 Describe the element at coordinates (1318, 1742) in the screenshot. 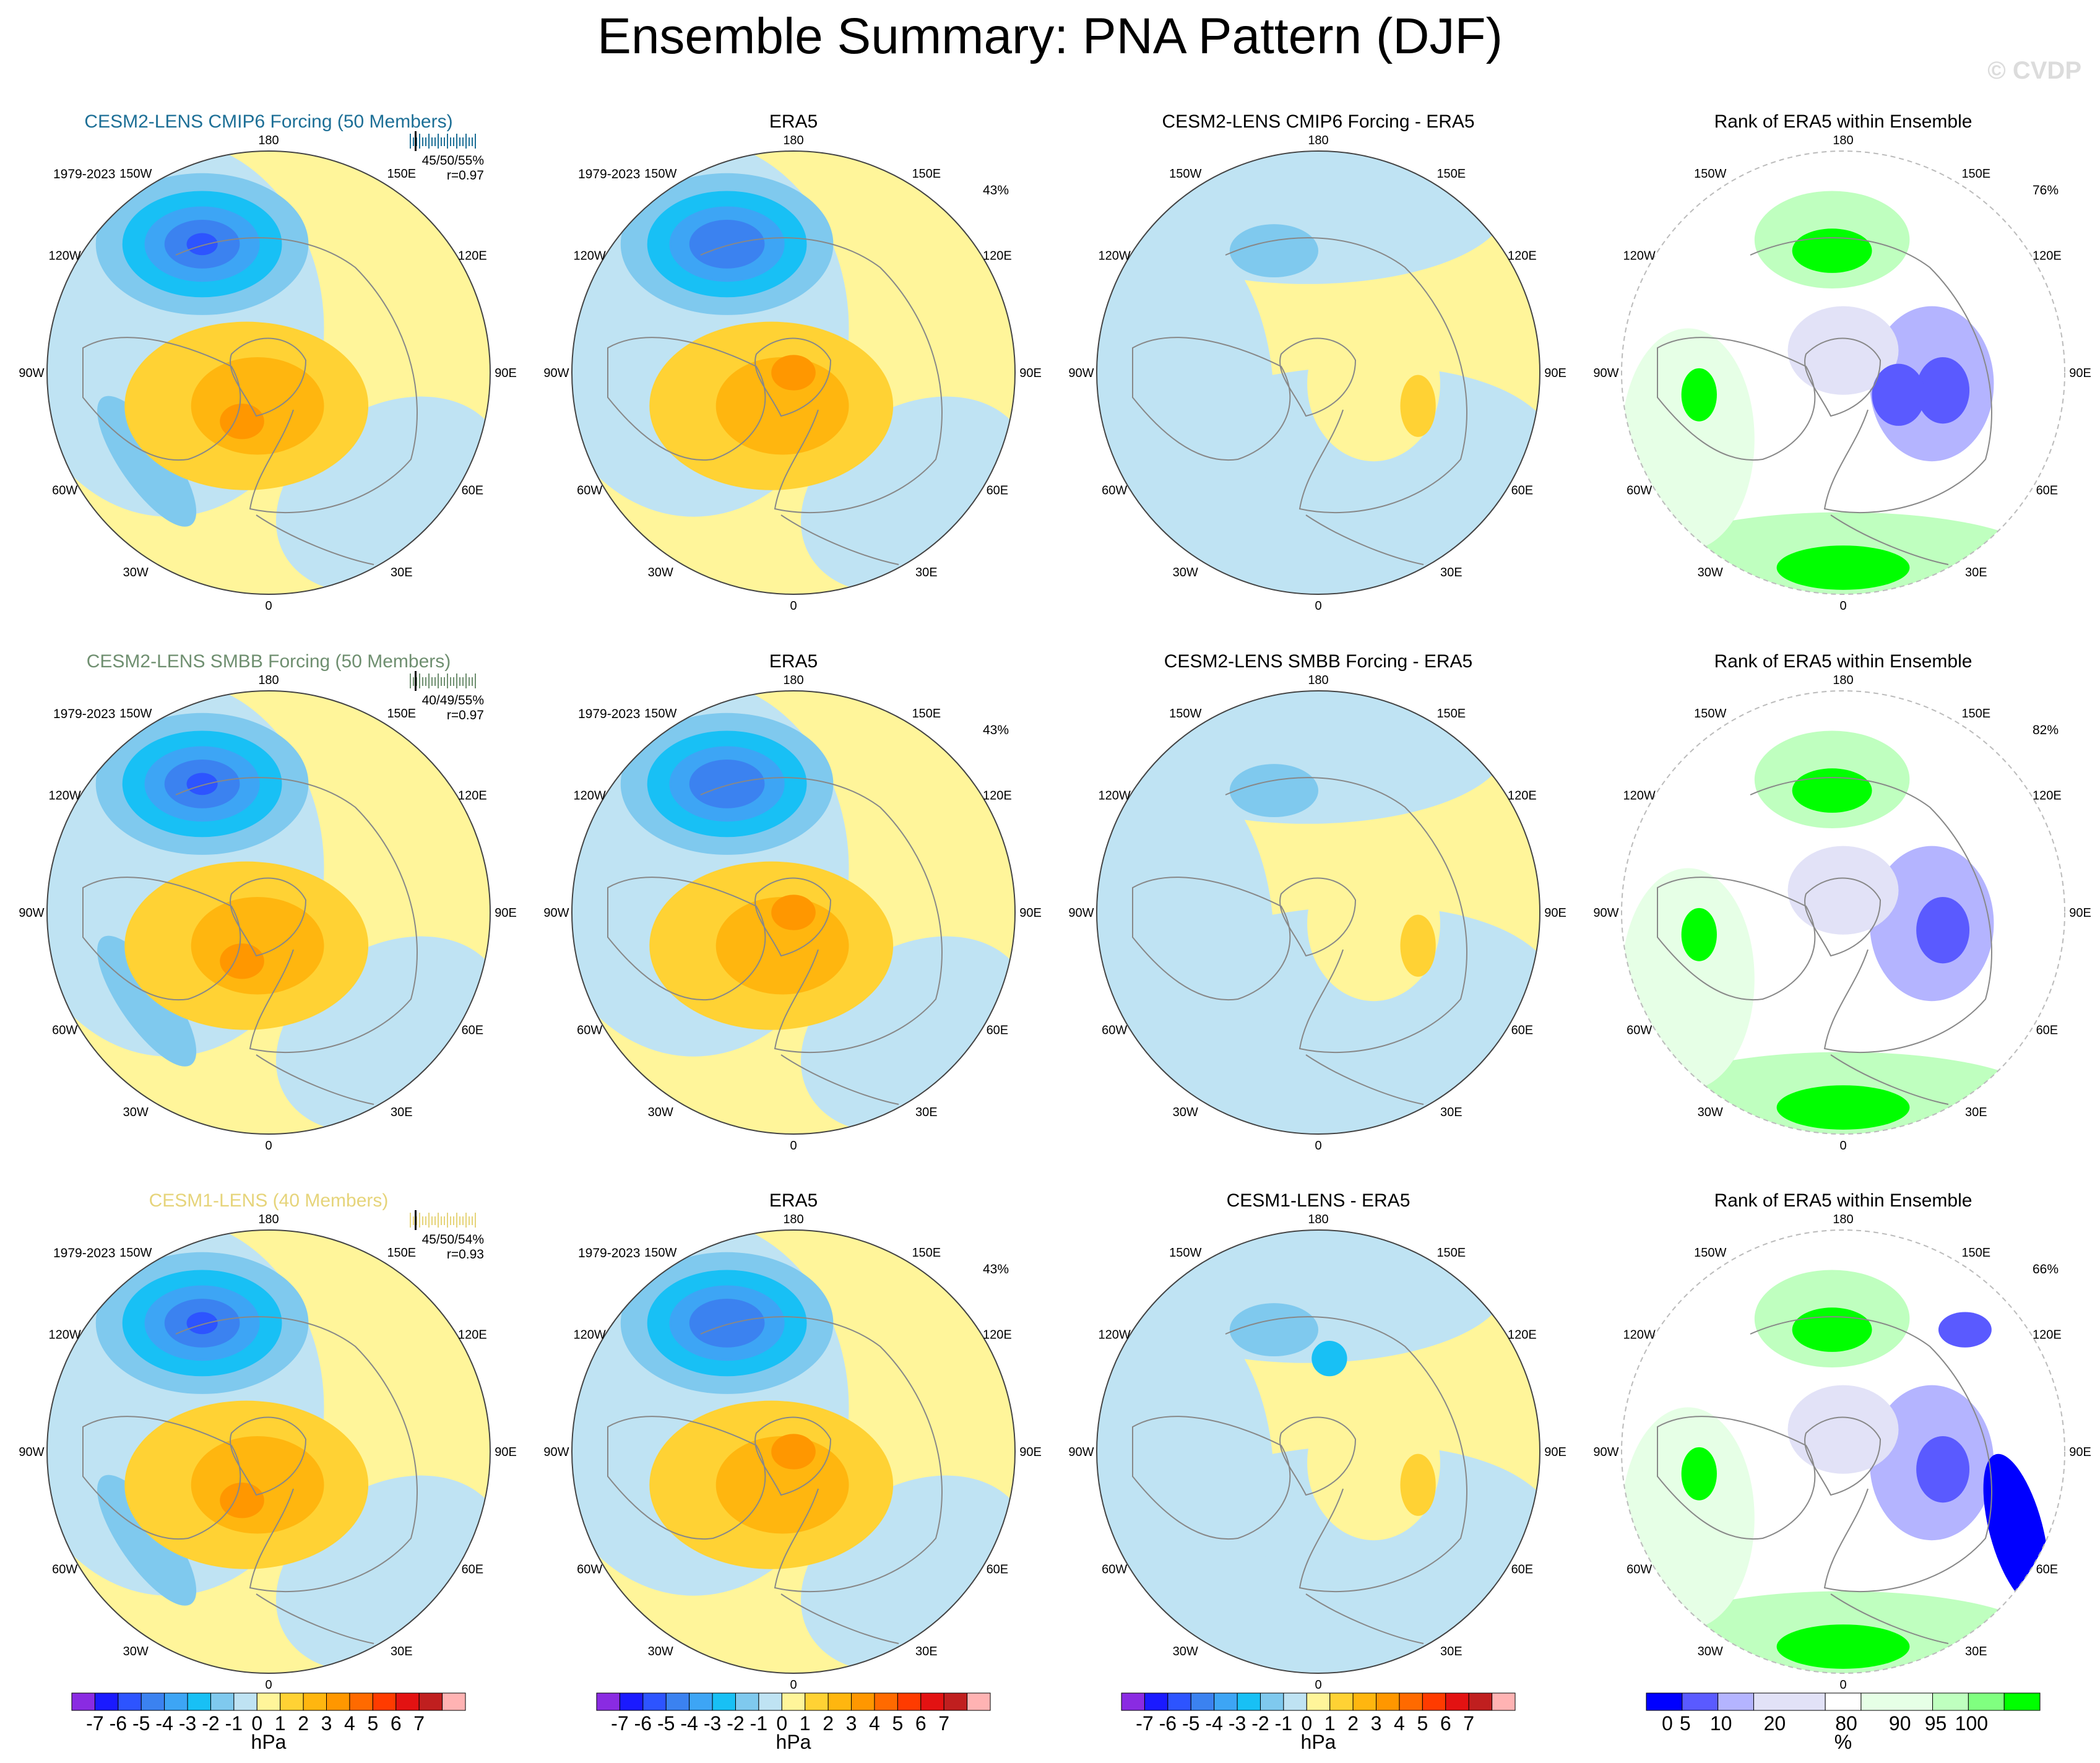

I see `colorbar-unit: hPa` at that location.